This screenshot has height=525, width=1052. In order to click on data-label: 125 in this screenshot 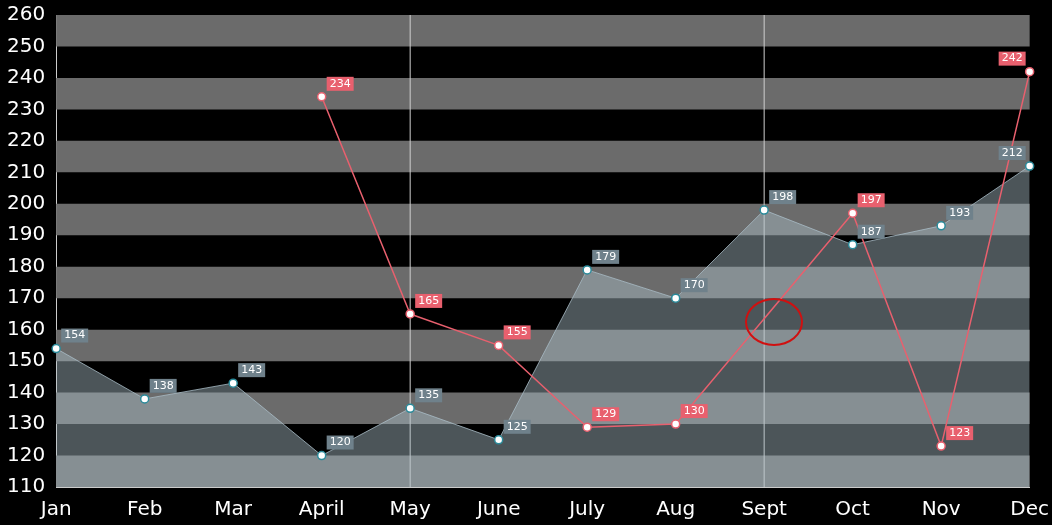, I will do `click(517, 426)`.